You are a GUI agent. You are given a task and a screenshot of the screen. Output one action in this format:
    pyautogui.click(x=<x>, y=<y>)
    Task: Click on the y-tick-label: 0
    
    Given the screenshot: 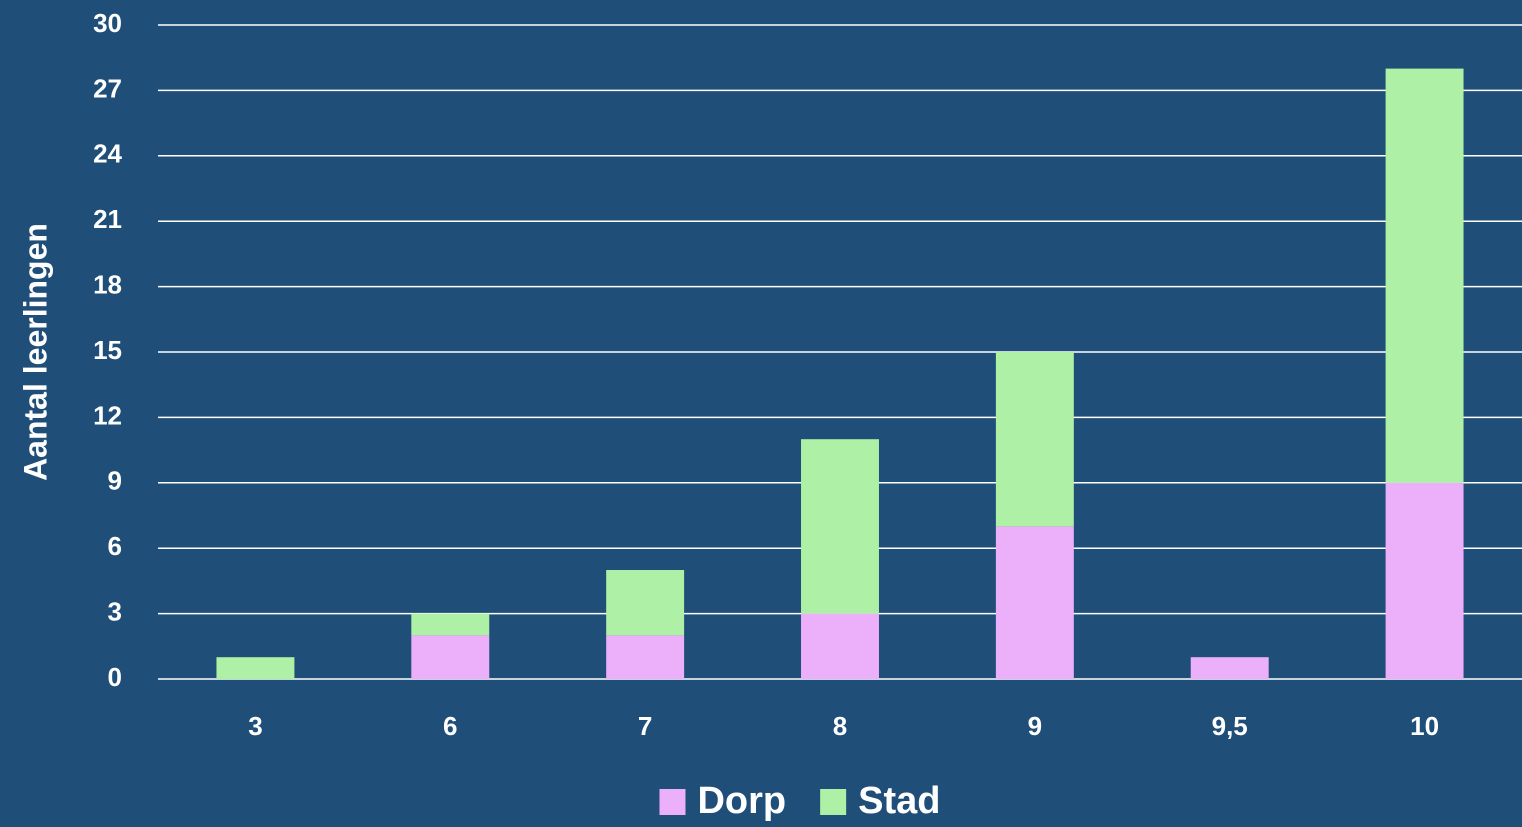 What is the action you would take?
    pyautogui.click(x=115, y=677)
    